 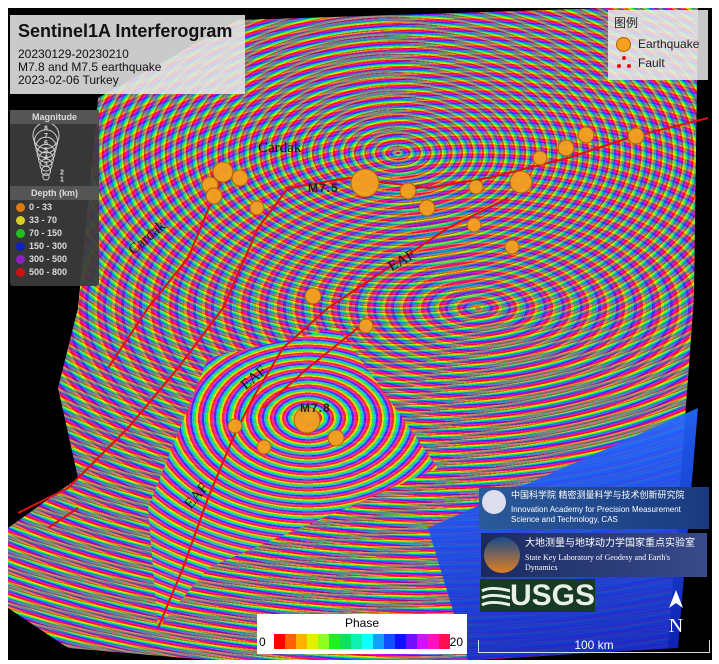 What do you see at coordinates (651, 63) in the screenshot?
I see `legend-fault-label: Fault` at bounding box center [651, 63].